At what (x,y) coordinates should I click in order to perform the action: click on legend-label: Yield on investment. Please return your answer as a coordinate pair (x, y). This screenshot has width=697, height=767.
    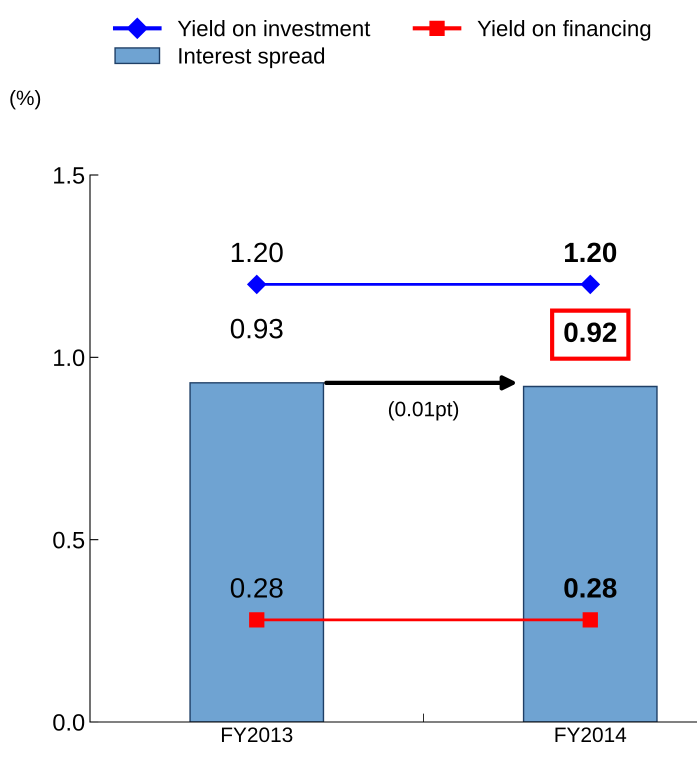
    Looking at the image, I should click on (274, 28).